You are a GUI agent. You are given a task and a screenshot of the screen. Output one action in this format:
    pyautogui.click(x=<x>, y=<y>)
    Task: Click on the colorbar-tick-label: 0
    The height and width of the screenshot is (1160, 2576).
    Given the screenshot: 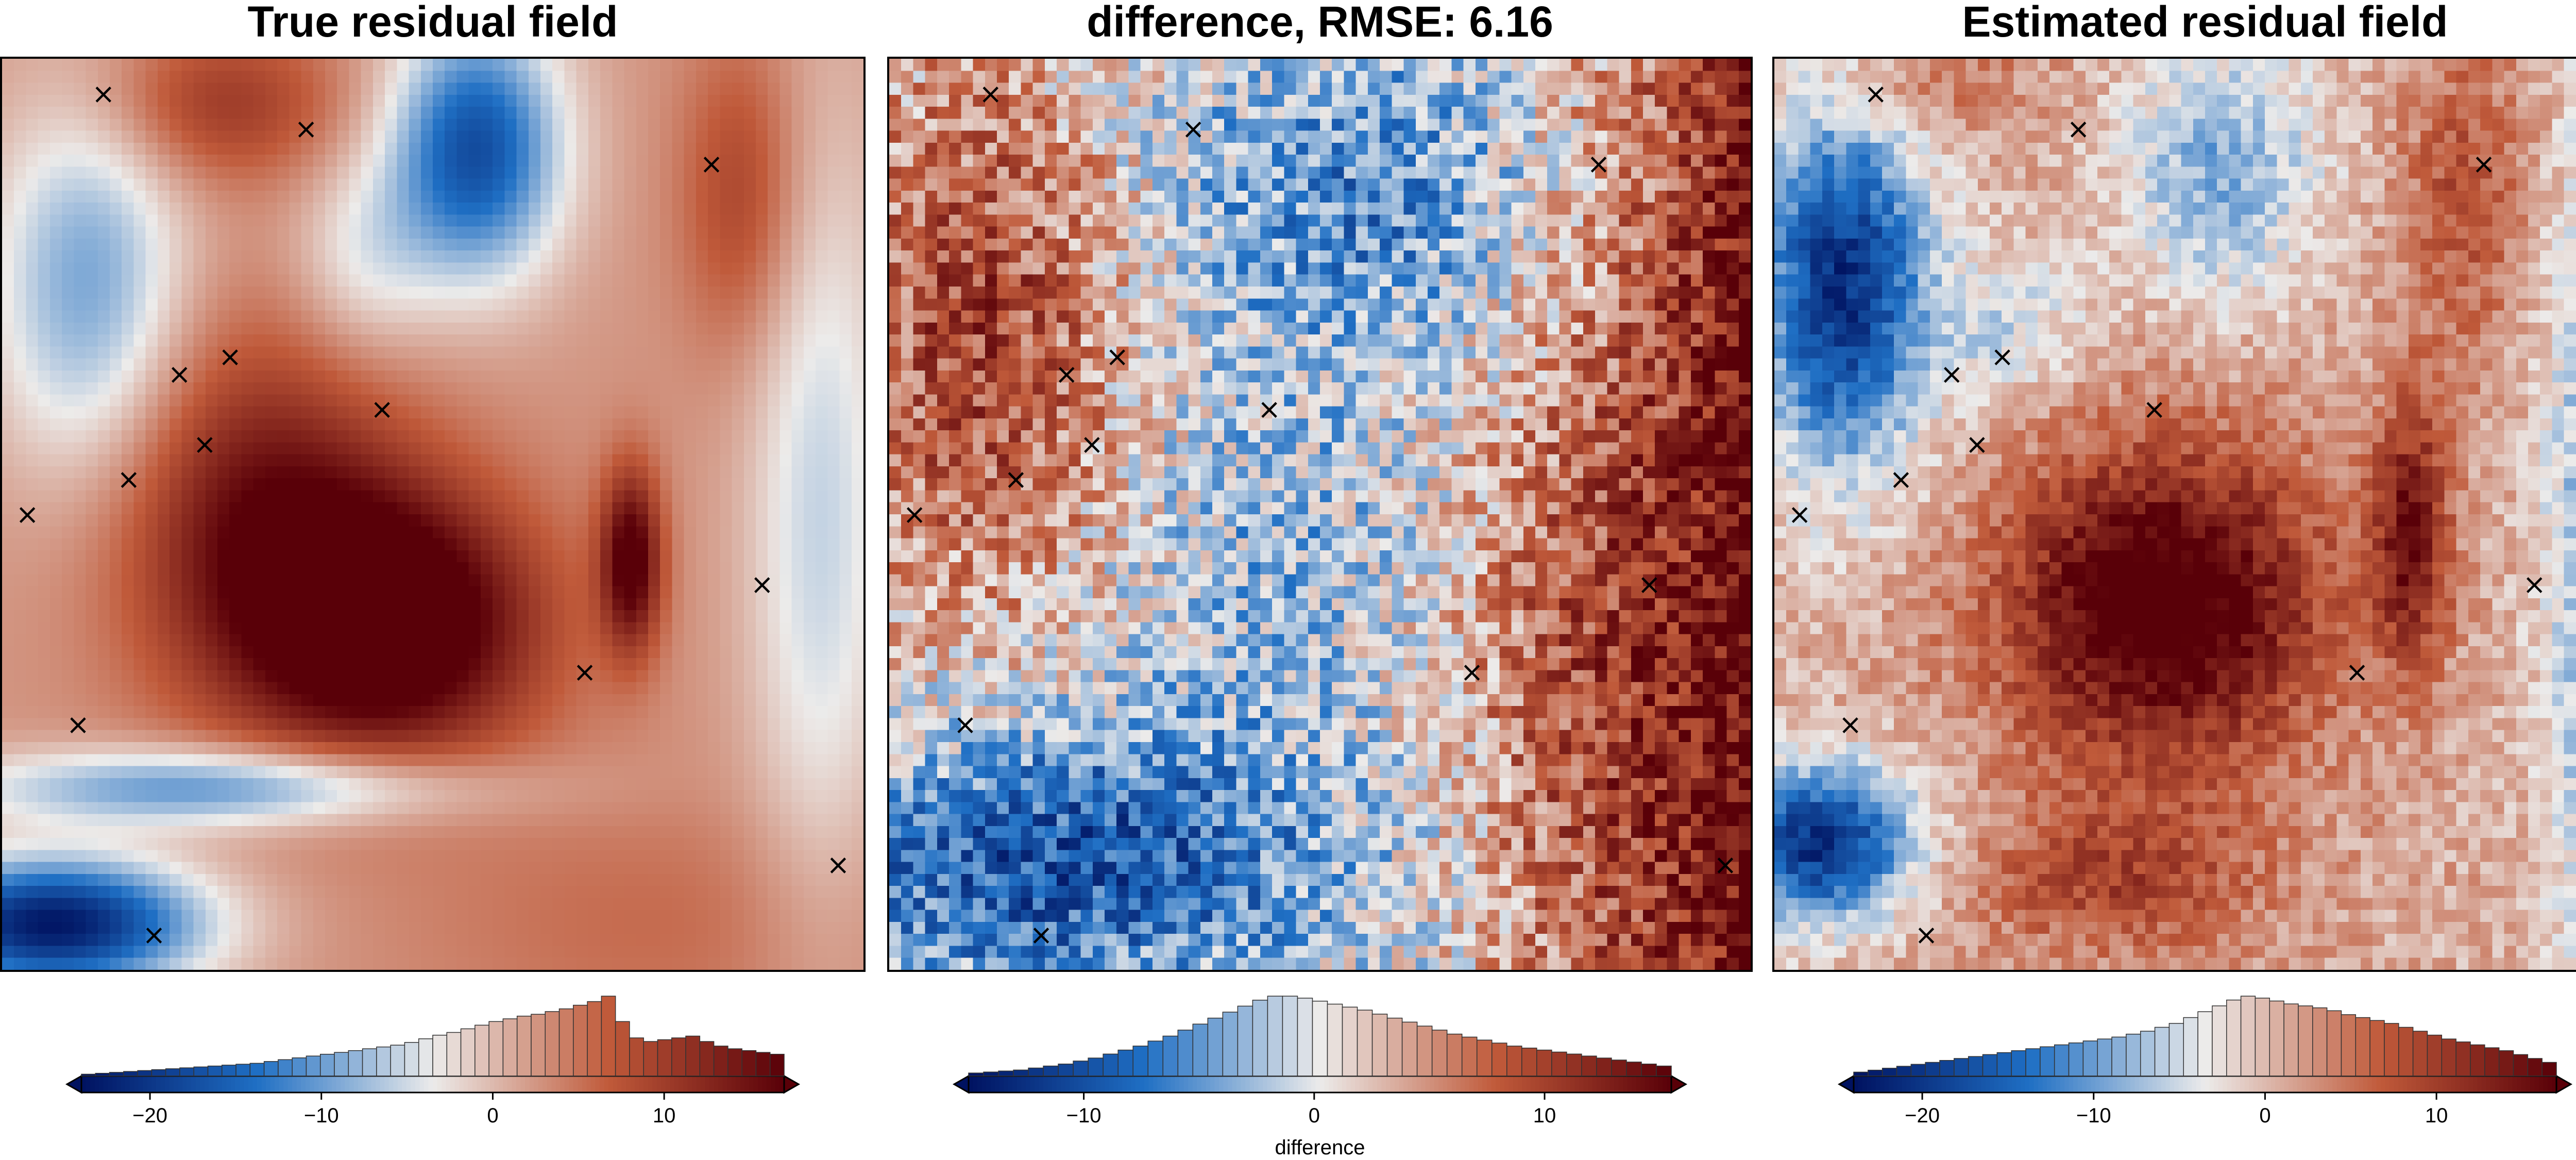 What is the action you would take?
    pyautogui.click(x=2264, y=1115)
    